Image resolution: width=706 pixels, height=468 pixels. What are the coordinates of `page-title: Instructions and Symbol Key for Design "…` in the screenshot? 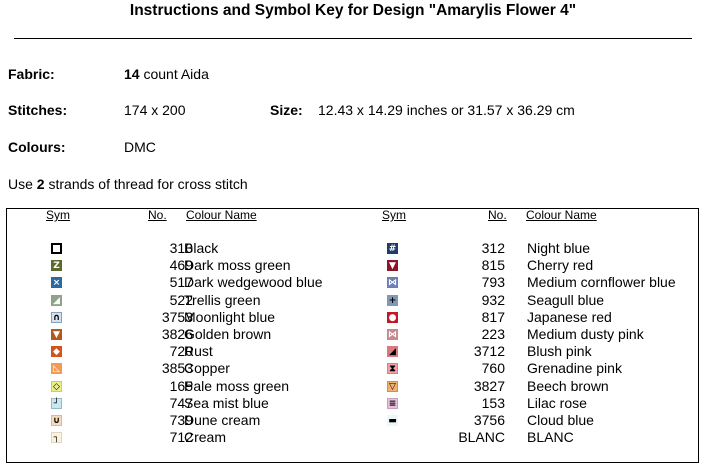 It's located at (353, 10).